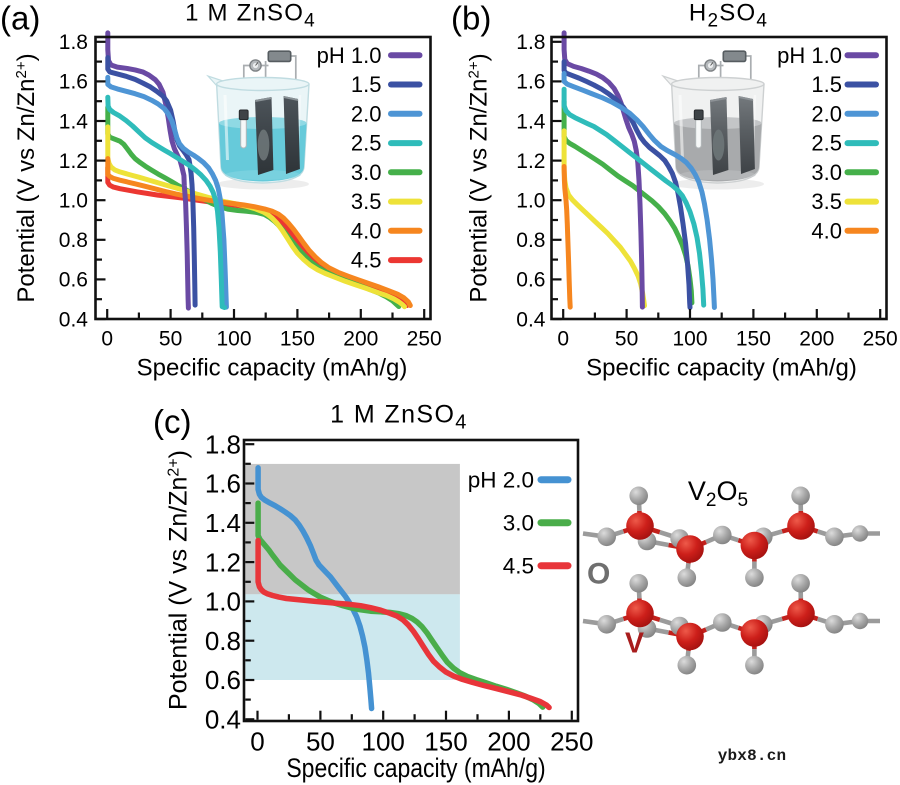 This screenshot has height=785, width=900. I want to click on svg-text: V, so click(634, 644).